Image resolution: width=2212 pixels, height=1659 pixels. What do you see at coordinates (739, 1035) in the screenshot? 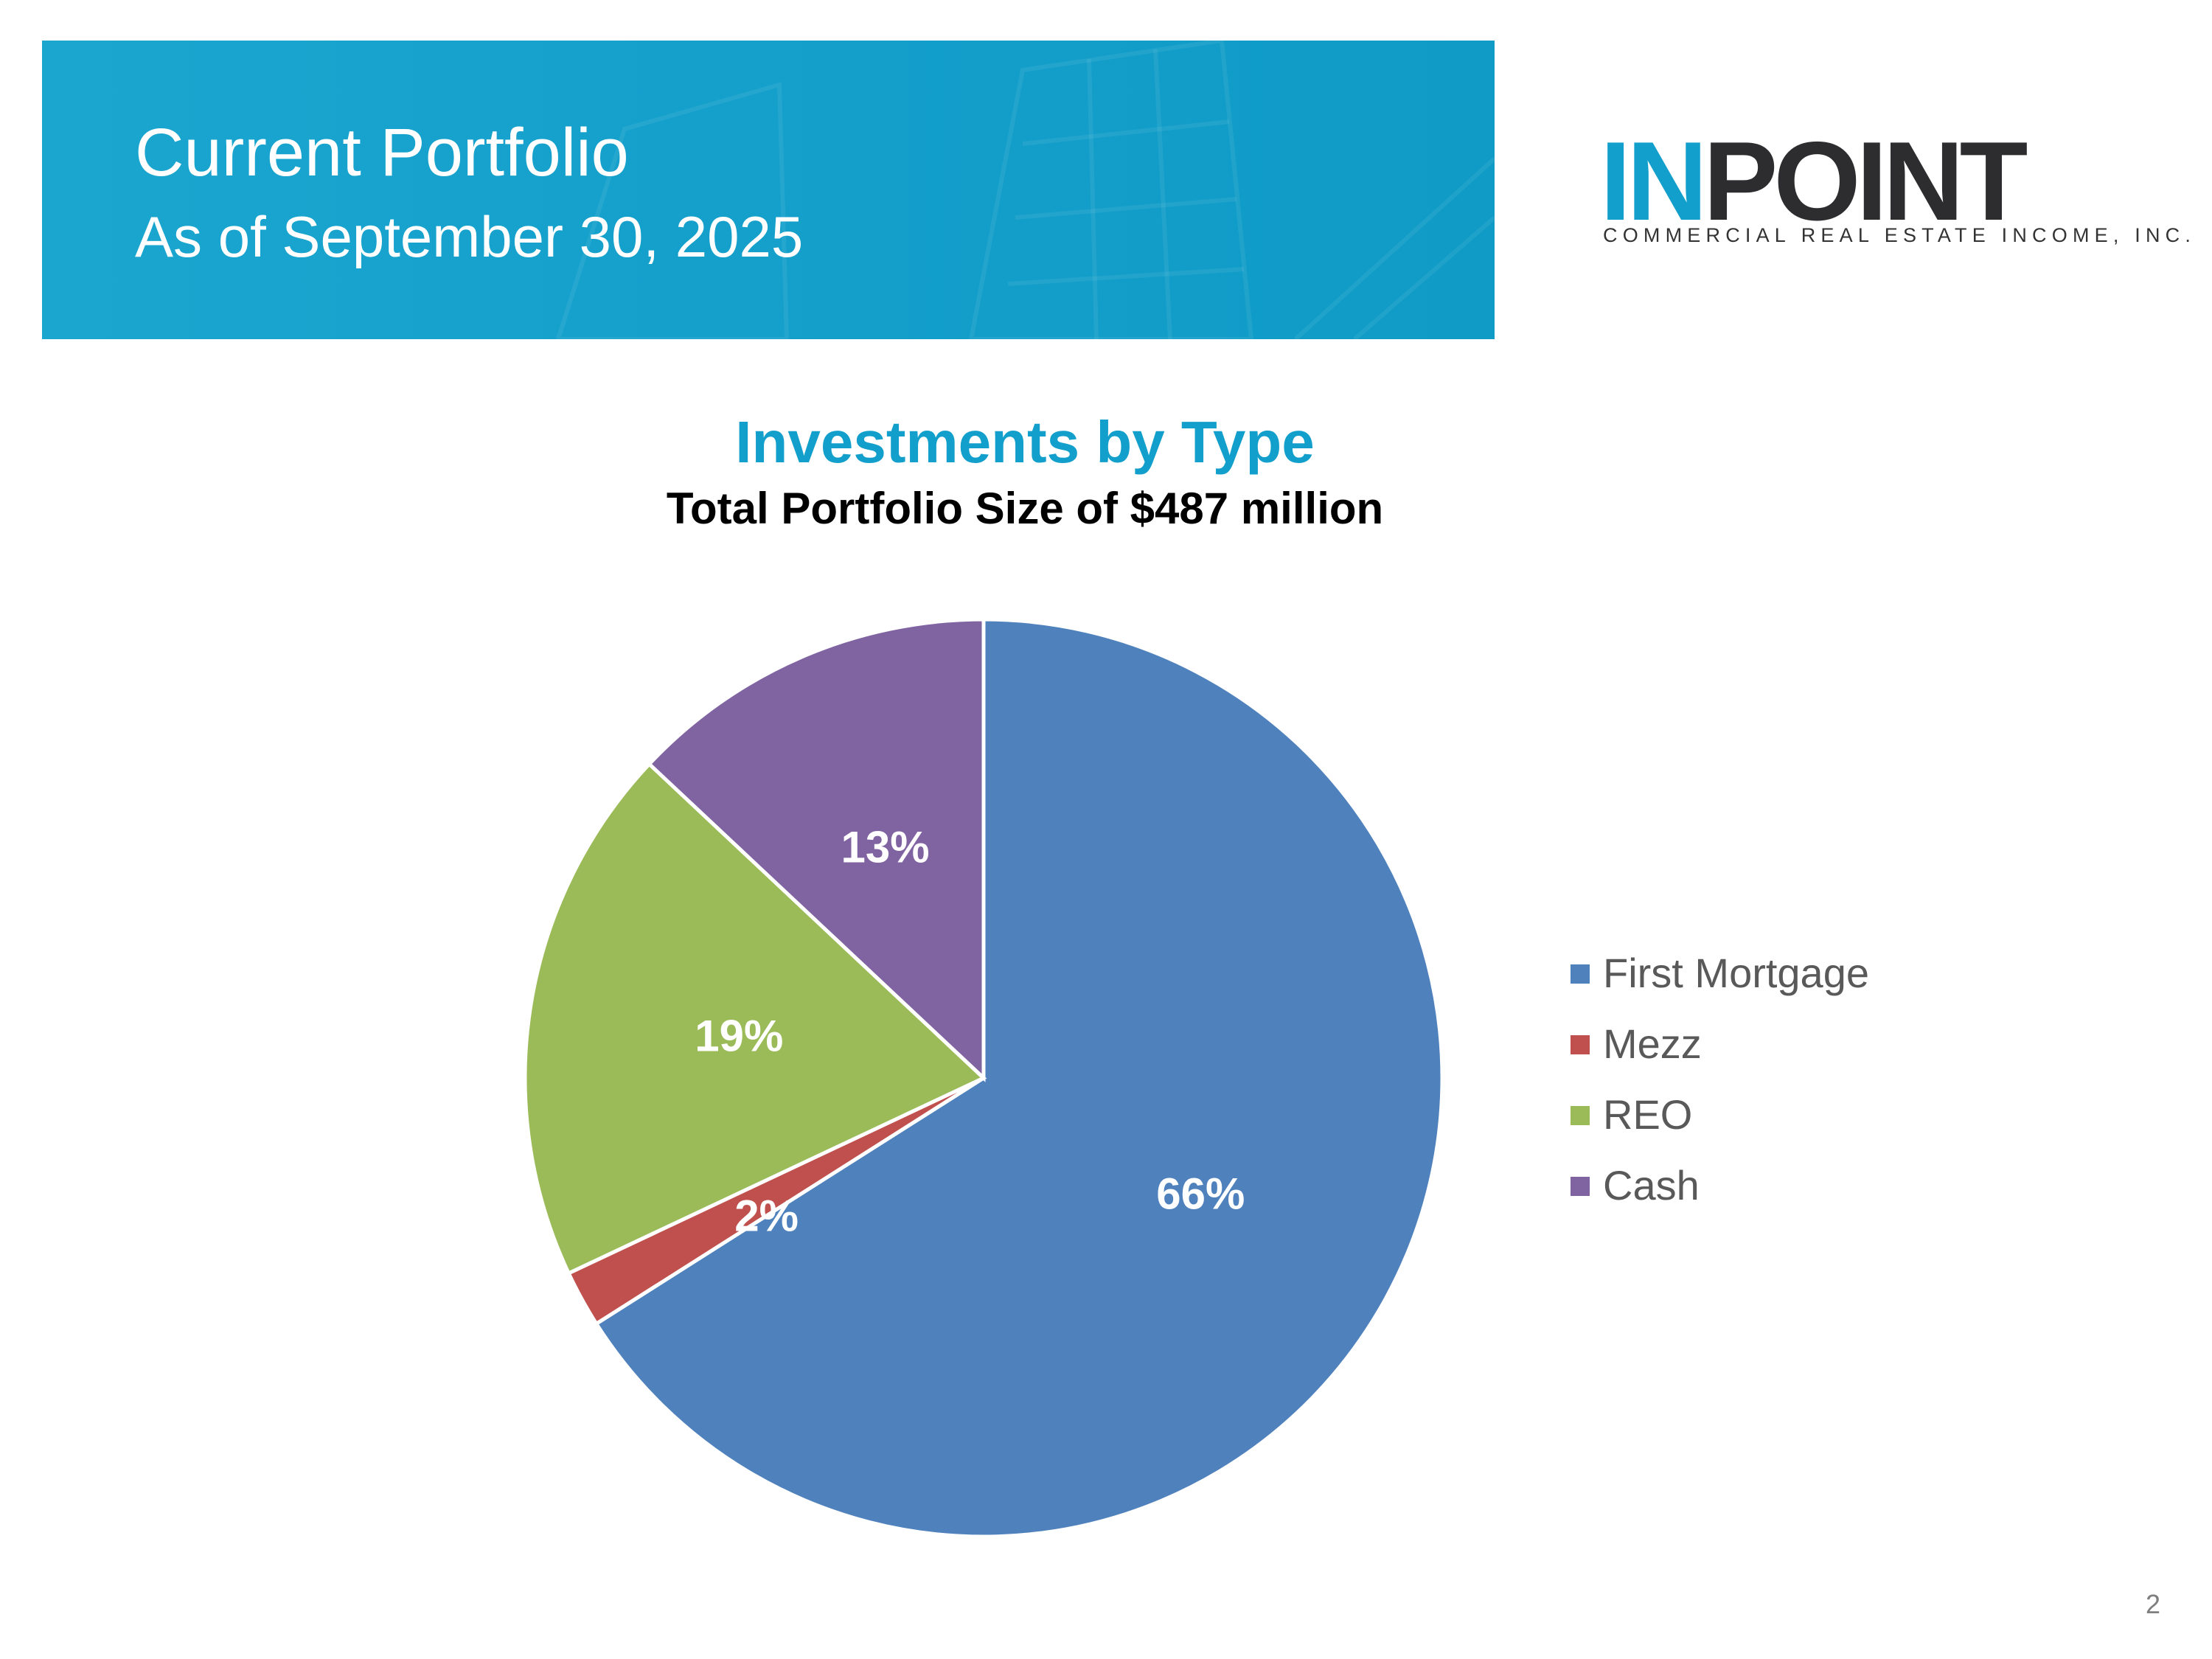
I see `data-label-reo: 19%` at bounding box center [739, 1035].